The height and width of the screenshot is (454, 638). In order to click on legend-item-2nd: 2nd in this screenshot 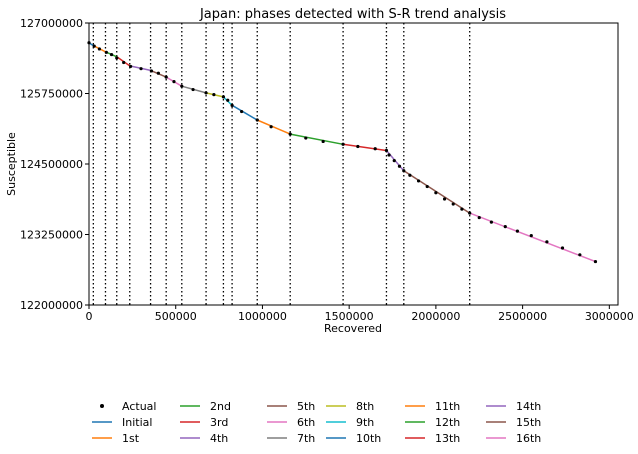, I will do `click(205, 406)`.